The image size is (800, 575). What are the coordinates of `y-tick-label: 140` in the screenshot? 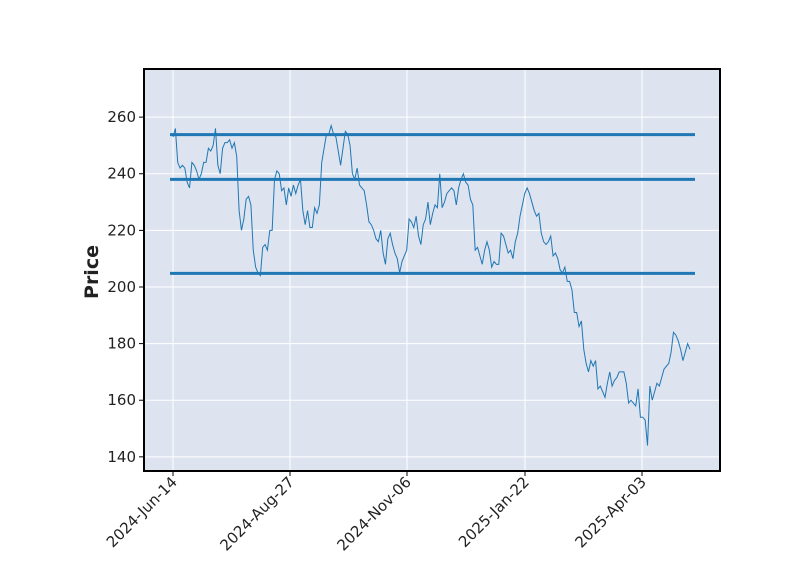 It's located at (121, 457).